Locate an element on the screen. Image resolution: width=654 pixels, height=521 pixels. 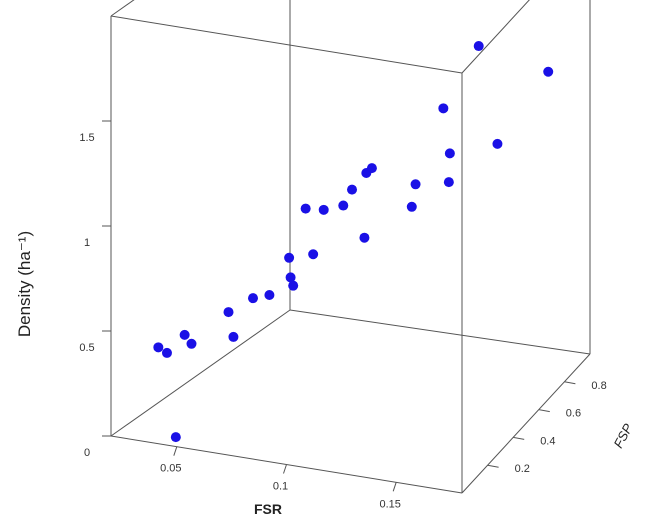
z-tick-label: 1 is located at coordinates (87, 243).